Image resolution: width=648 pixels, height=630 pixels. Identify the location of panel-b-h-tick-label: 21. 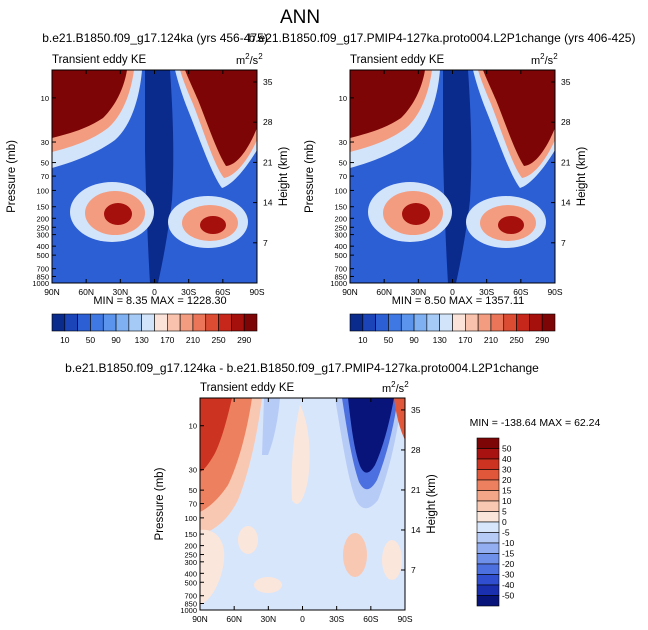
(566, 162).